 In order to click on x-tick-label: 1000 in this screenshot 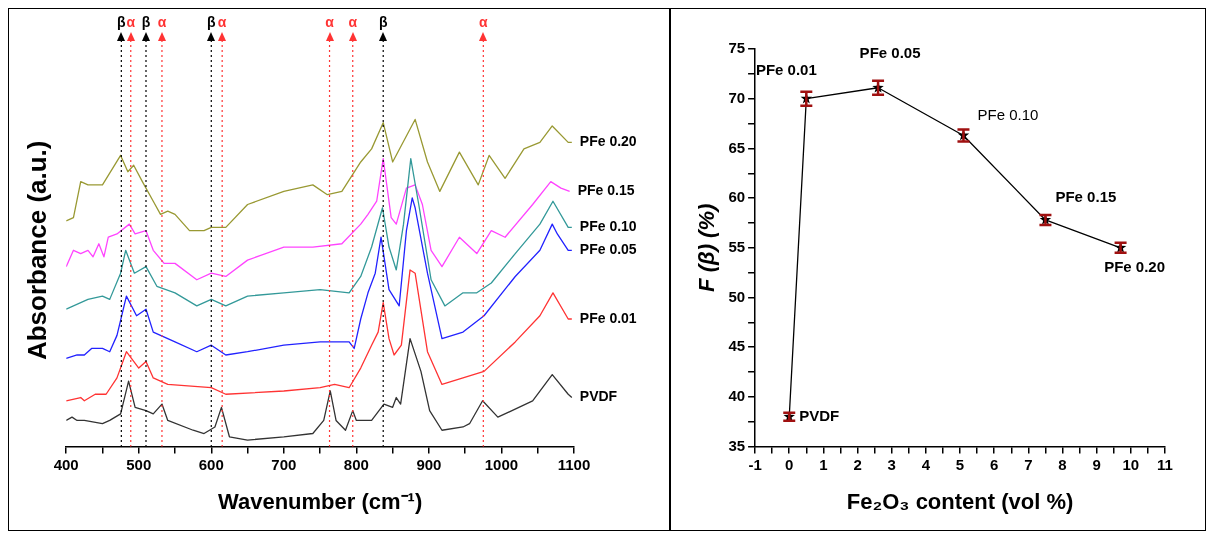, I will do `click(501, 464)`.